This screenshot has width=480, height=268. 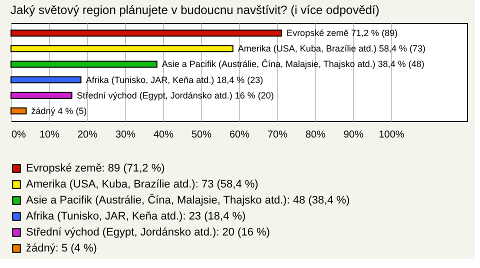 What do you see at coordinates (342, 33) in the screenshot?
I see `data-label: Evropské země 71,2 % (89)` at bounding box center [342, 33].